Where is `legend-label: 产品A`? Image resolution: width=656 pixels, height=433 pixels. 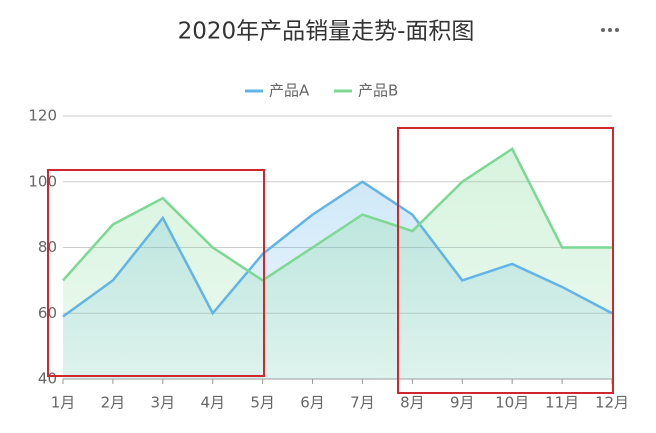 legend-label: 产品A is located at coordinates (289, 91).